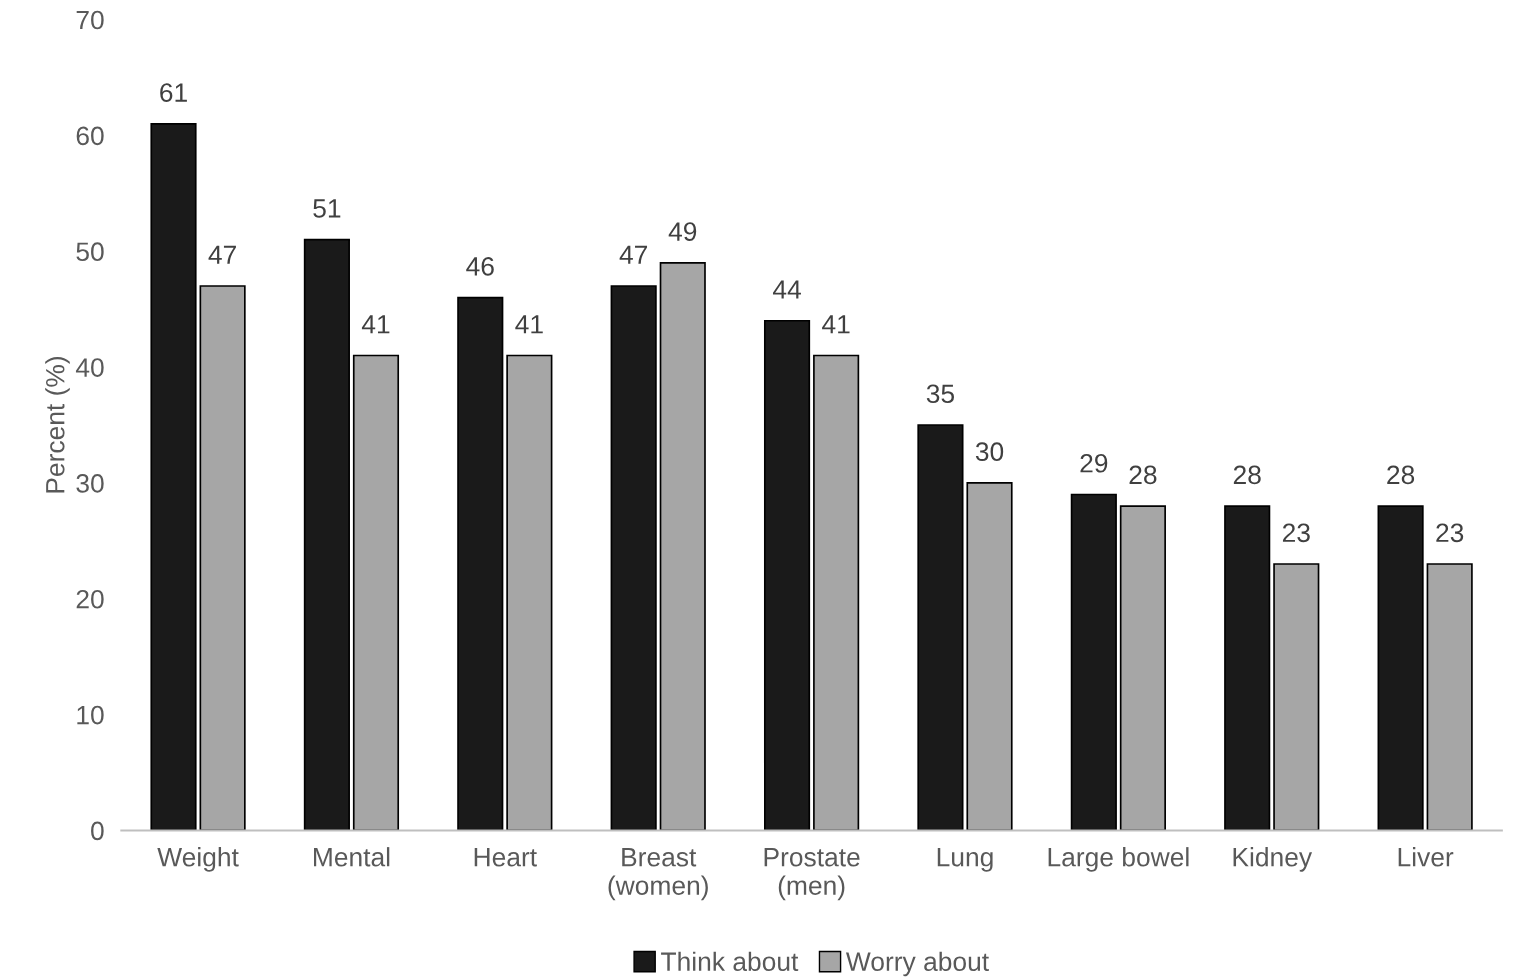 The image size is (1517, 977). Describe the element at coordinates (480, 266) in the screenshot. I see `data-label: 46` at that location.